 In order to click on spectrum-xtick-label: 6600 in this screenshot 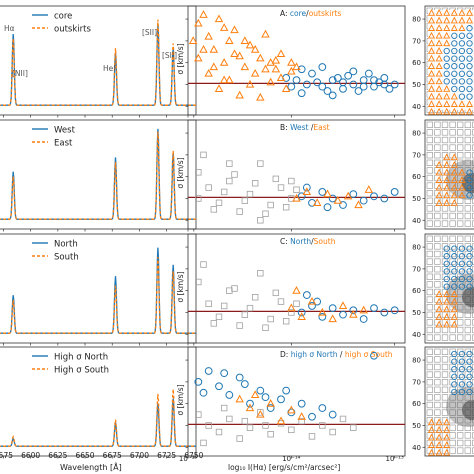, I will do `click(30, 455)`.